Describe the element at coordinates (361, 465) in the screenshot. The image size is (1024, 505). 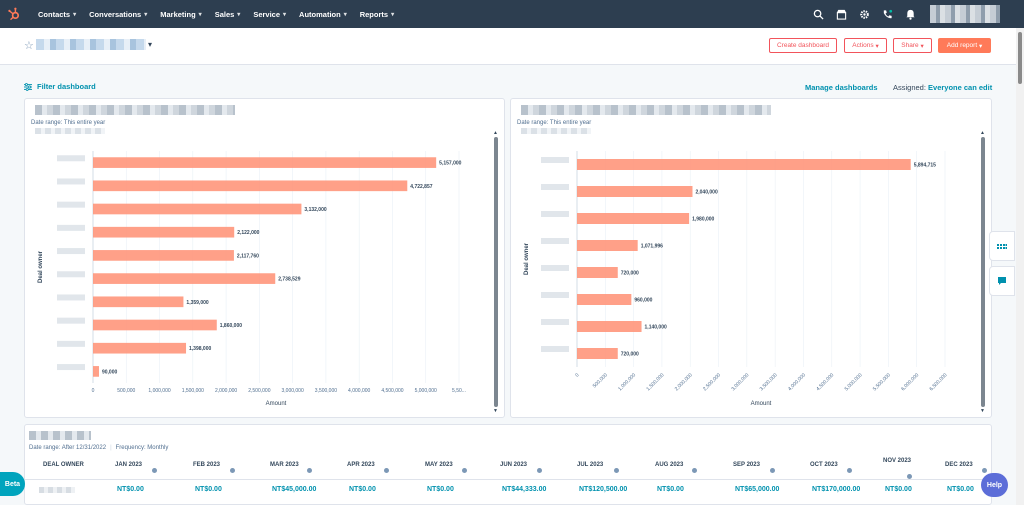
I see `column-header-month: APR 2023` at that location.